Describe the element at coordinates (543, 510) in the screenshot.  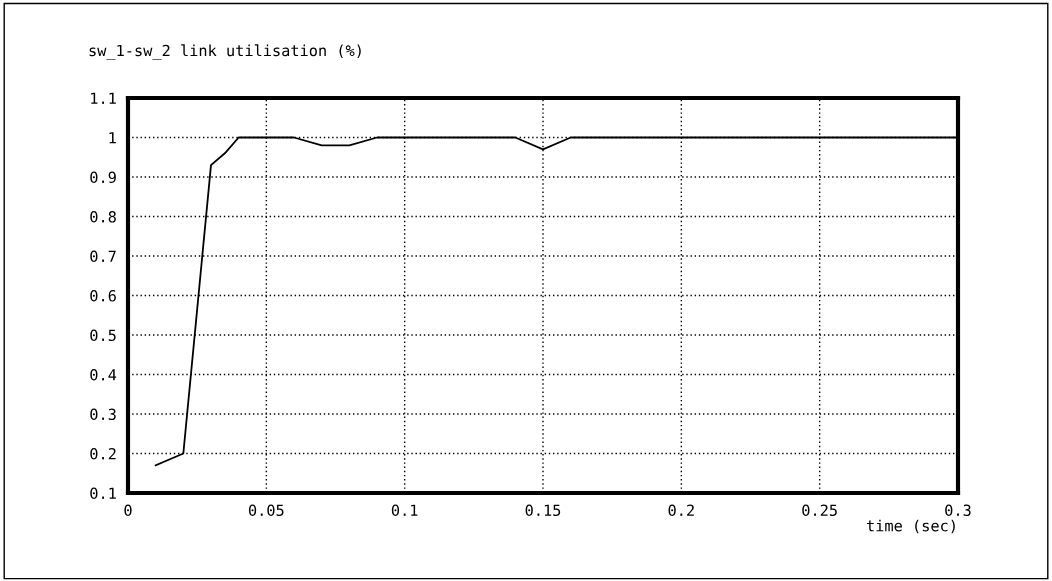
I see `x-tick-label: 0.15` at that location.